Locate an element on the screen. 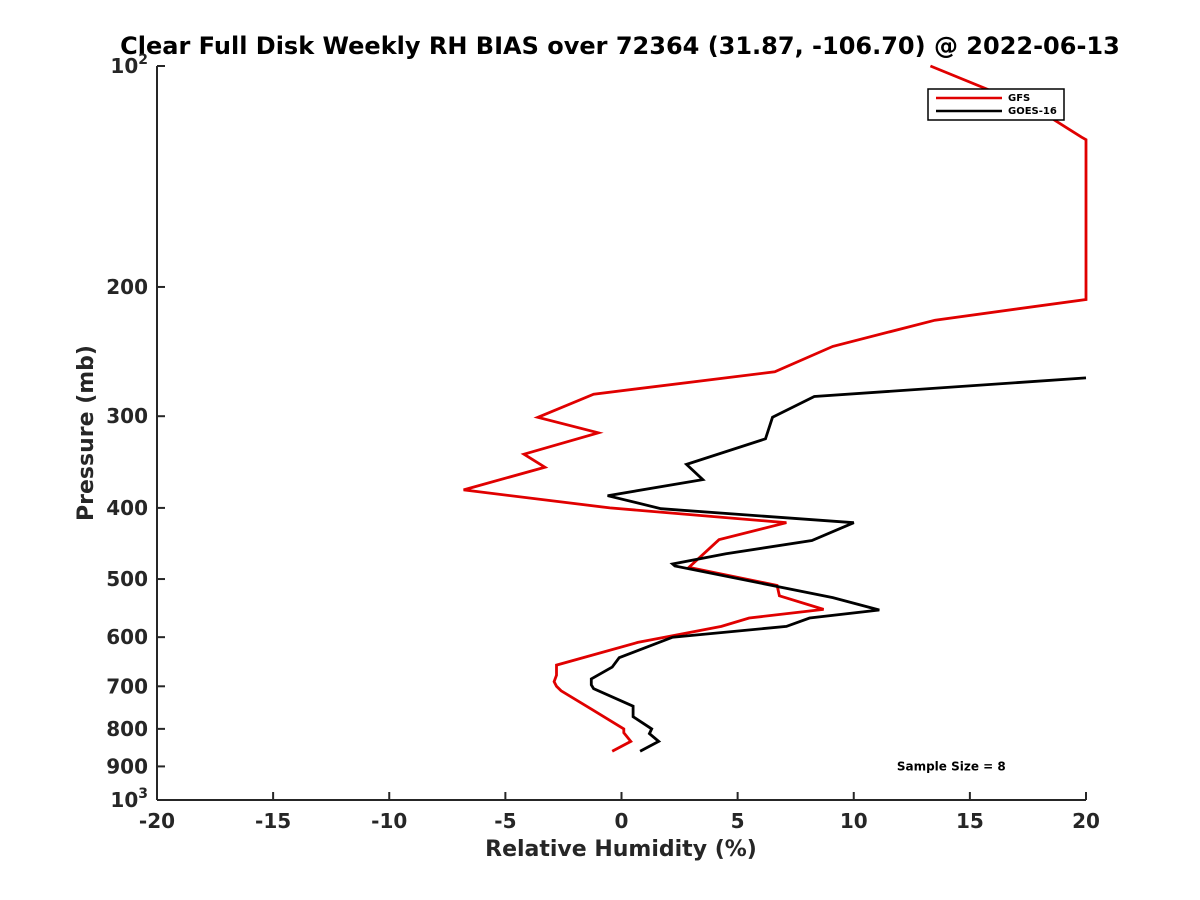 This screenshot has width=1200, height=900. x-tick-label: 15 is located at coordinates (970, 821).